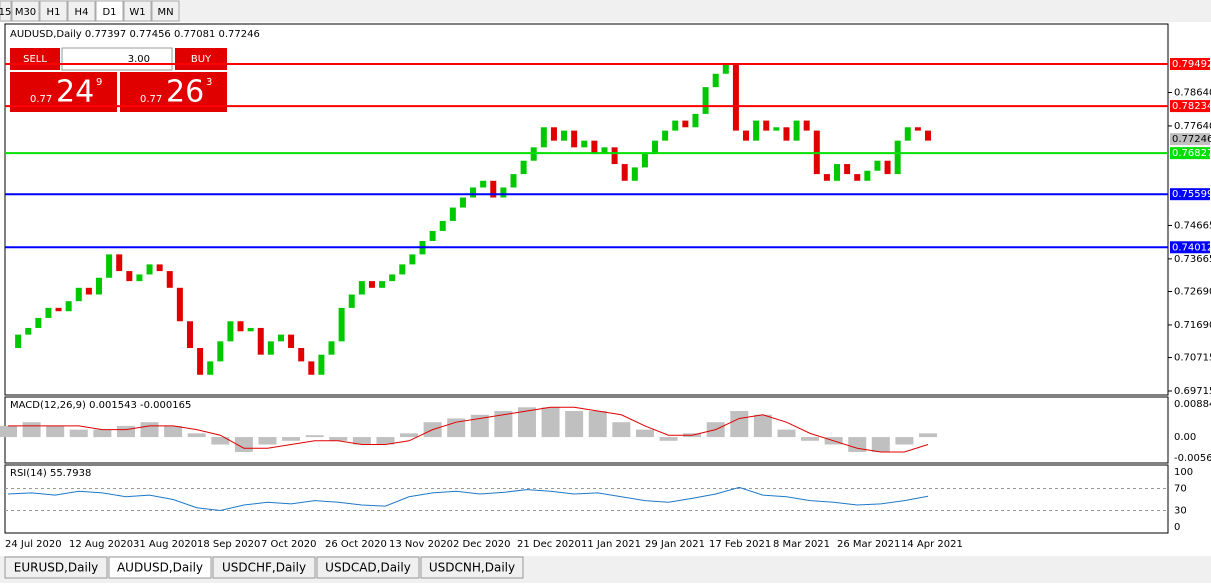  I want to click on price-level-label: 0.76827, so click(1191, 153).